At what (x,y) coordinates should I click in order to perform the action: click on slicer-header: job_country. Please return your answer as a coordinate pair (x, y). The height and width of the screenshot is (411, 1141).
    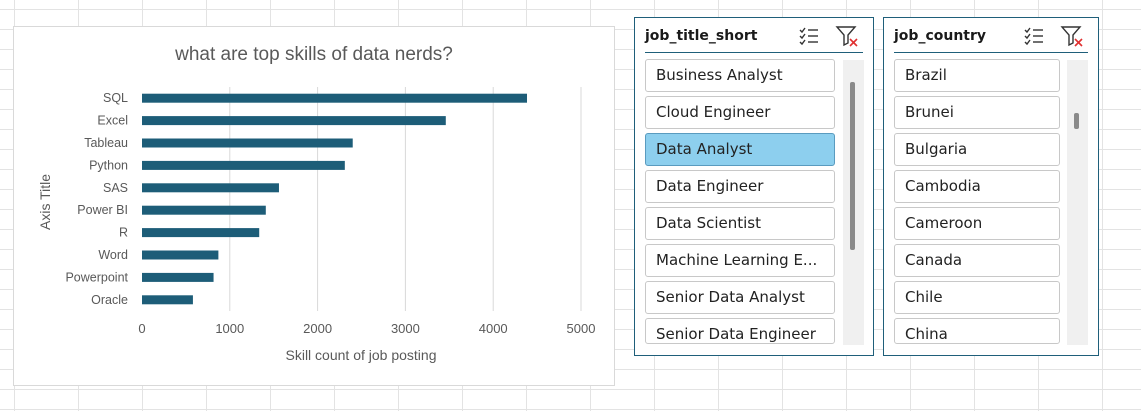
    Looking at the image, I should click on (991, 35).